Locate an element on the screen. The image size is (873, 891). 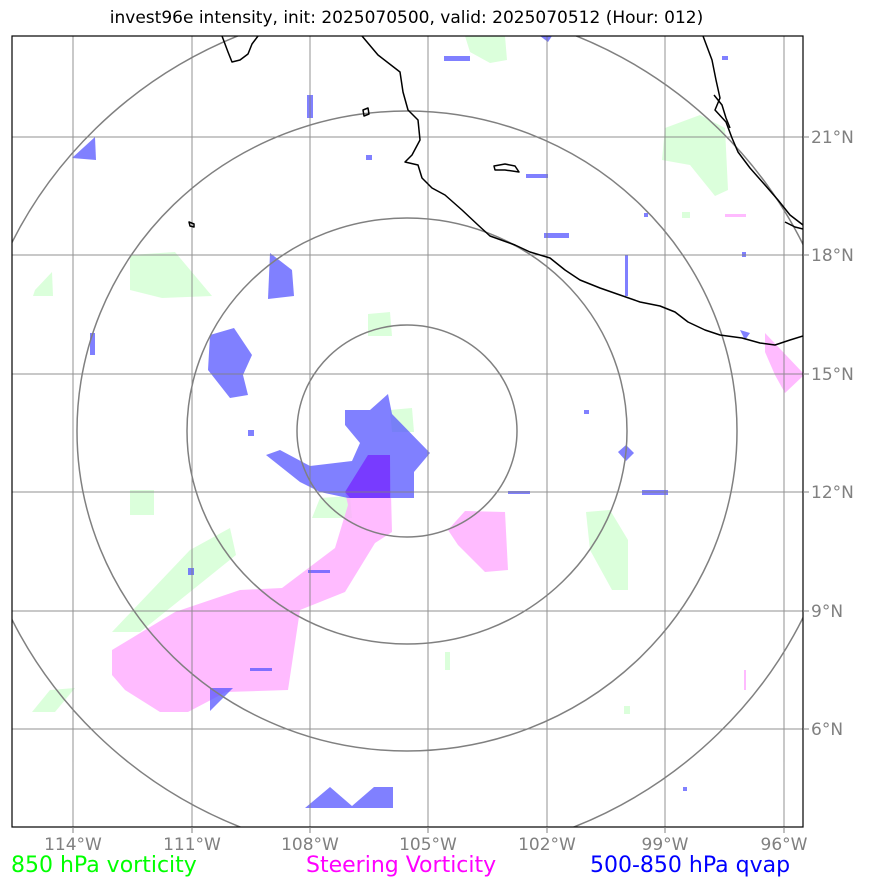
lat-label: 18°N is located at coordinates (832, 256).